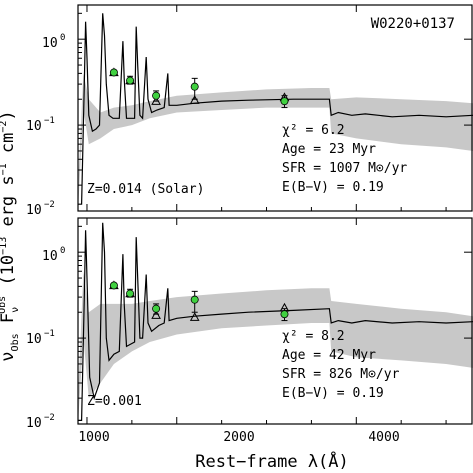 The height and width of the screenshot is (473, 473). Describe the element at coordinates (313, 130) in the screenshot. I see `chi-squared: χ² = 6.2` at that location.